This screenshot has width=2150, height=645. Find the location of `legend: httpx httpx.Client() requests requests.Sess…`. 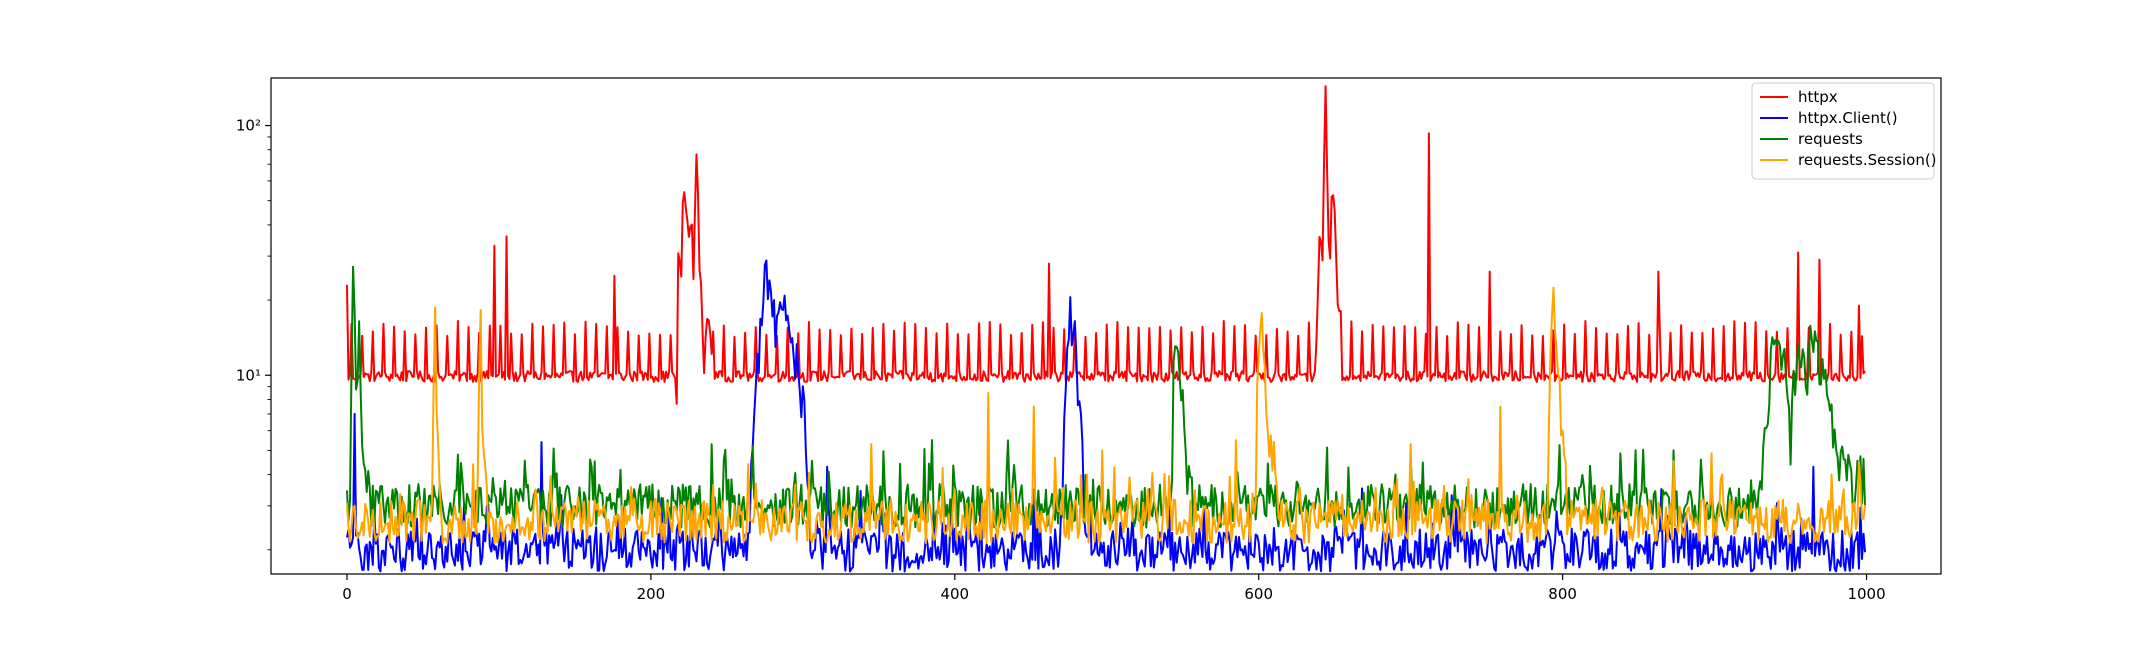

legend: httpx httpx.Client() requests requests.Sess… is located at coordinates (1844, 131).